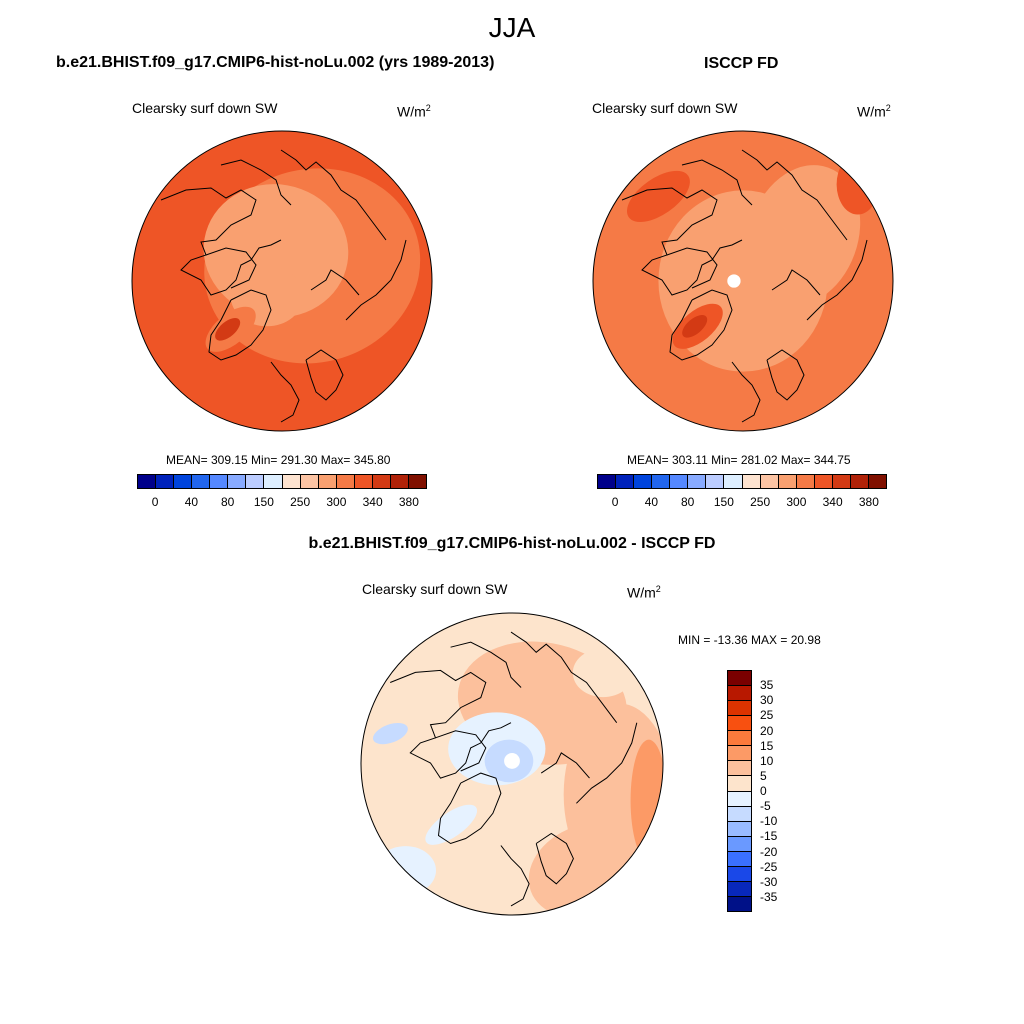 This screenshot has width=1024, height=1024. Describe the element at coordinates (763, 775) in the screenshot. I see `colorbar-tick-label: 5` at that location.